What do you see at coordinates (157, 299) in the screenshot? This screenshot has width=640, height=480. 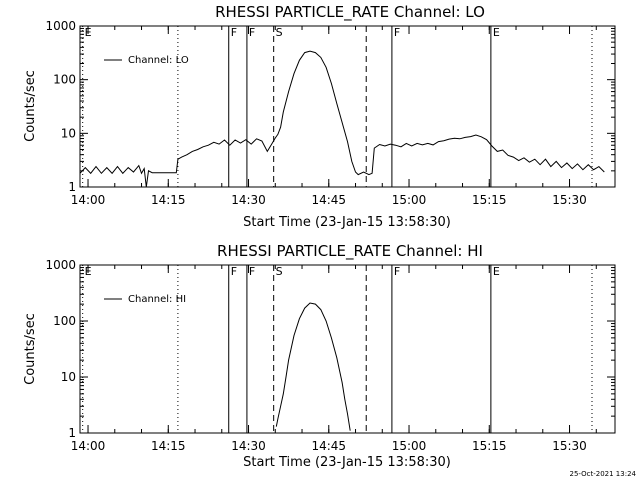 I see `legend-label: Channel: HI` at bounding box center [157, 299].